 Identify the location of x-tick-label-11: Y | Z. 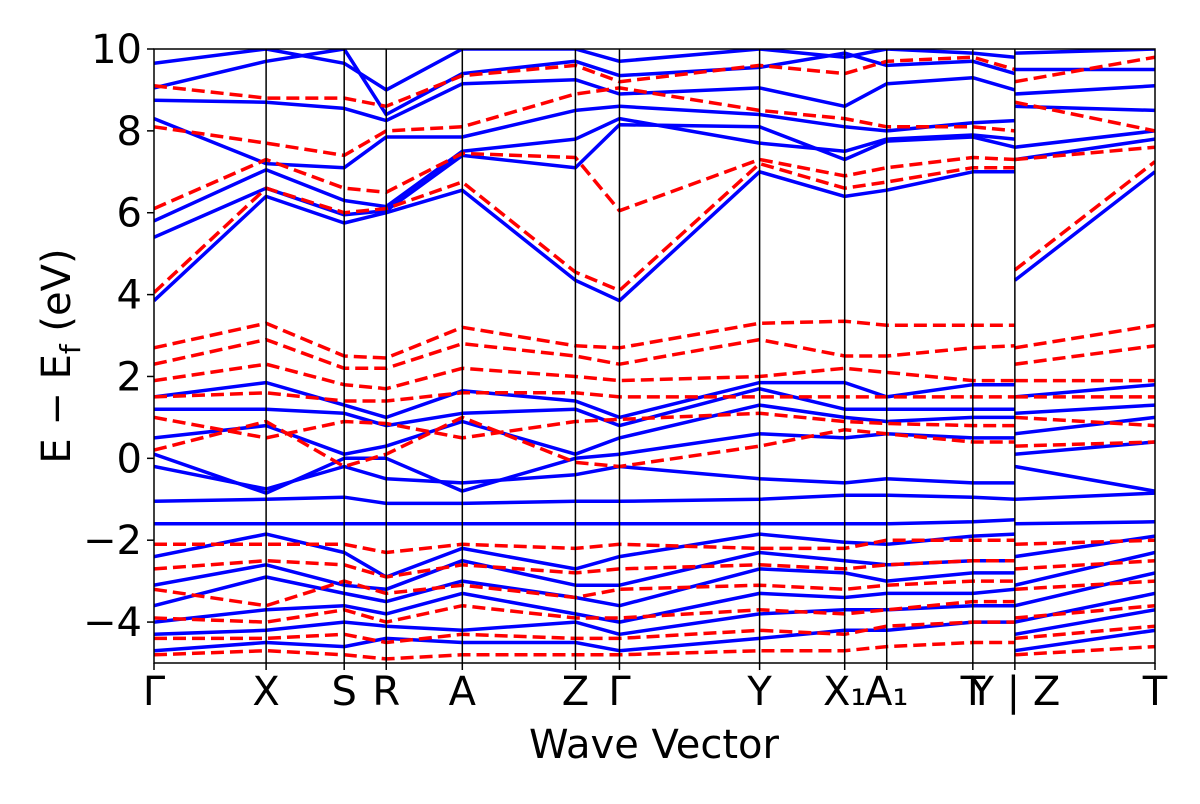
(1014, 692).